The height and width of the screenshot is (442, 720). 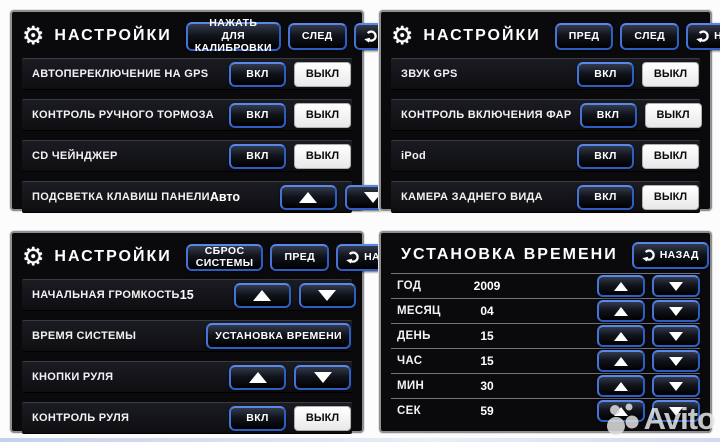 What do you see at coordinates (360, 440) in the screenshot?
I see `bottom-edge-strip` at bounding box center [360, 440].